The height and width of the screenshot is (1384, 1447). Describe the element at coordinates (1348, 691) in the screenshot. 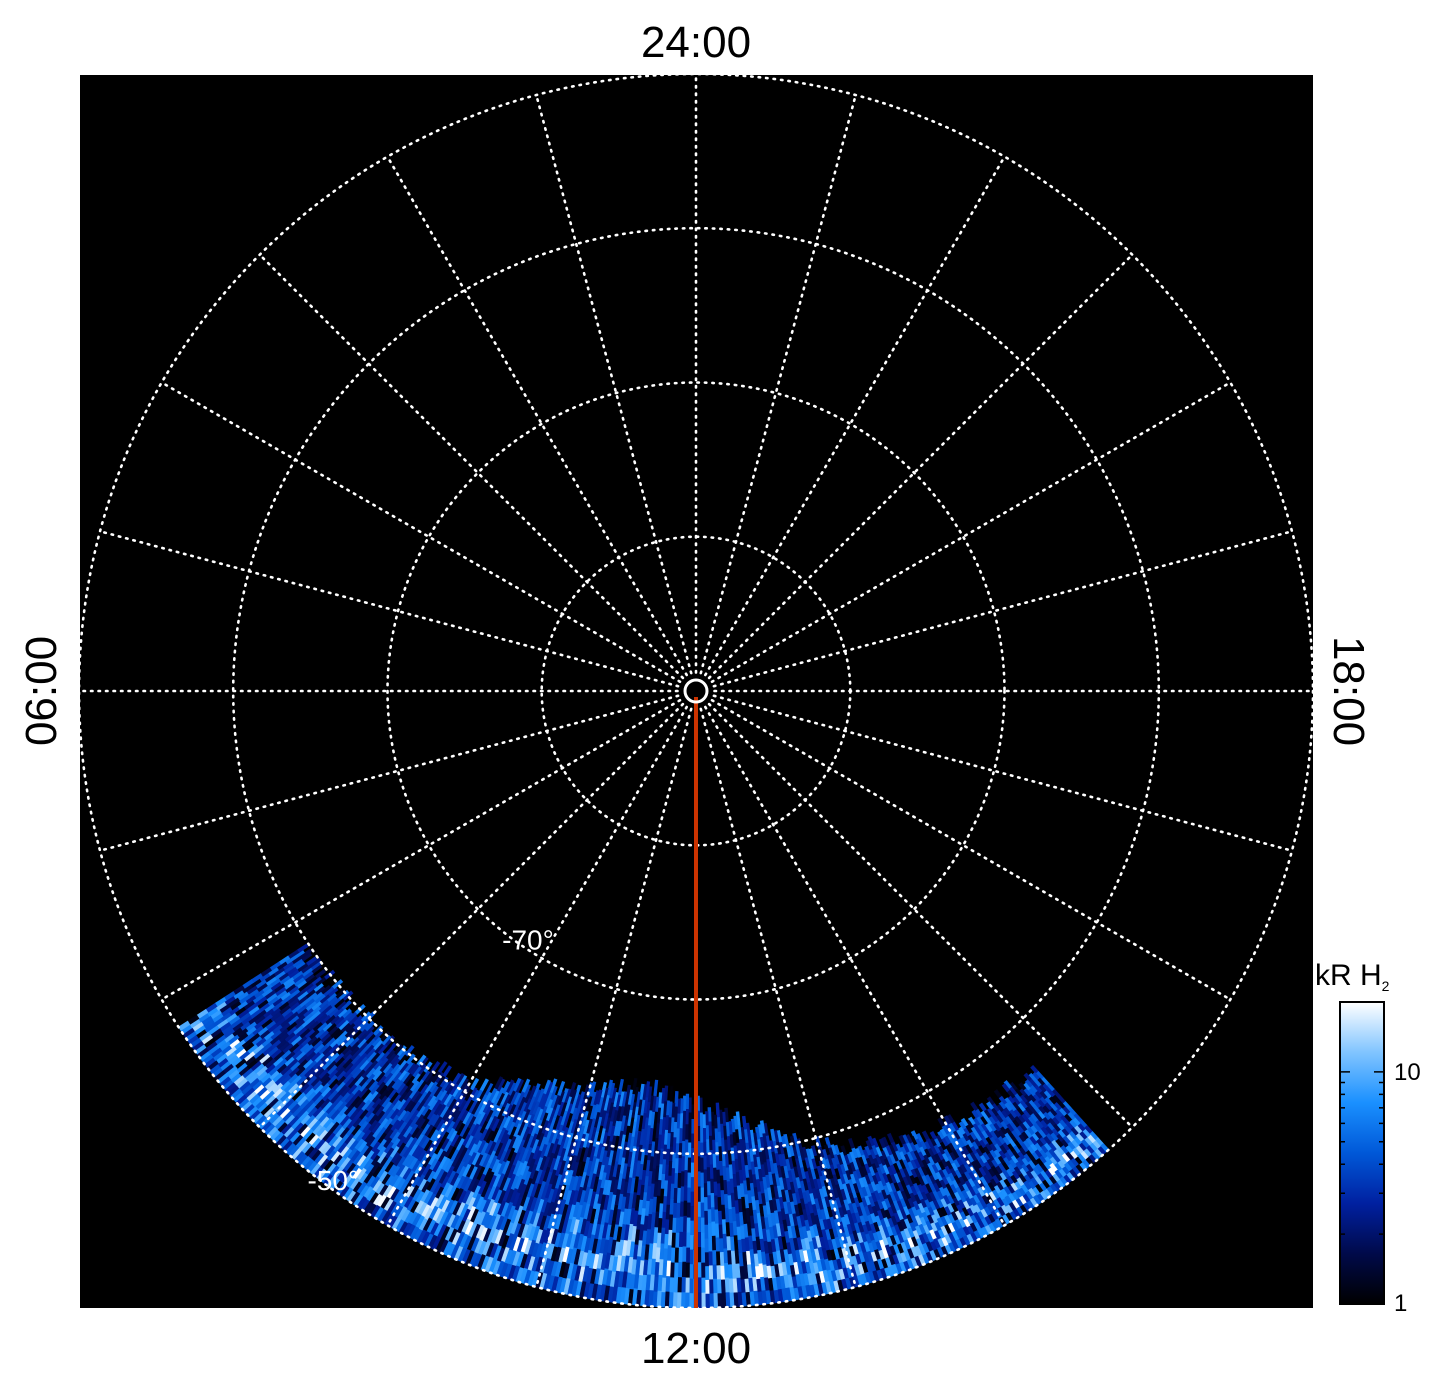

I see `lt-label-right: 18:00` at that location.